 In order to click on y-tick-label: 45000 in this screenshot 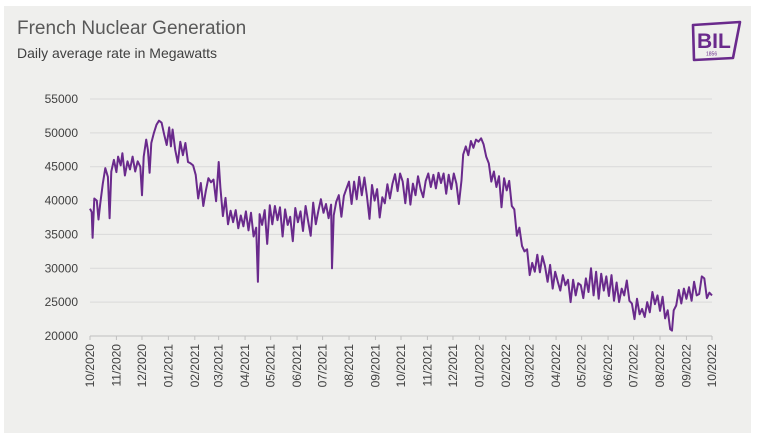, I will do `click(62, 167)`.